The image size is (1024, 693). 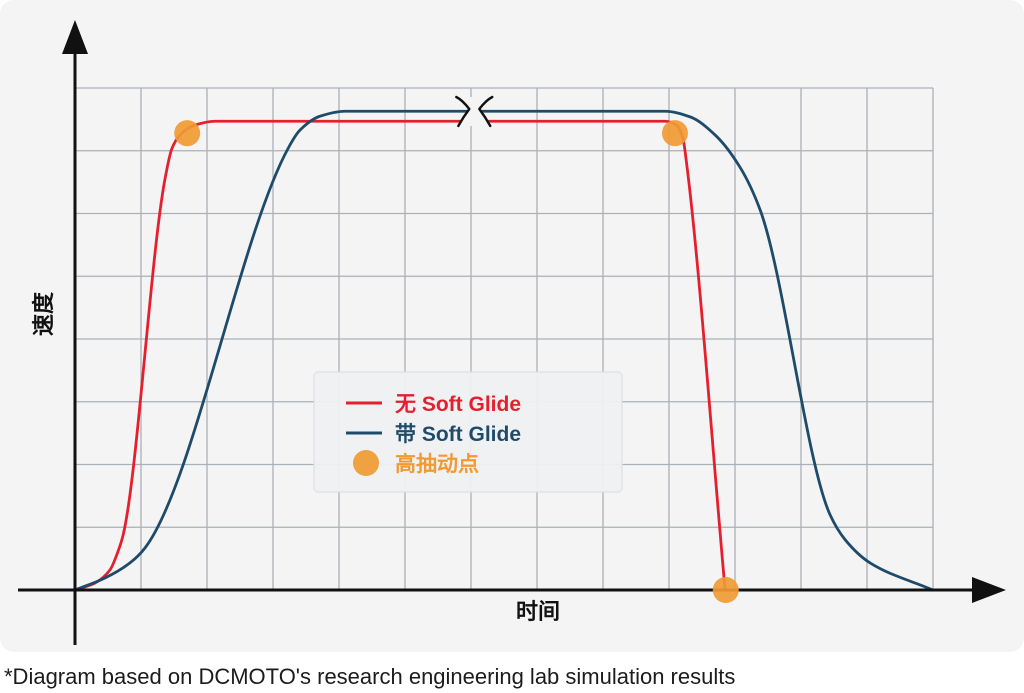 I want to click on legend-box, so click(x=468, y=432).